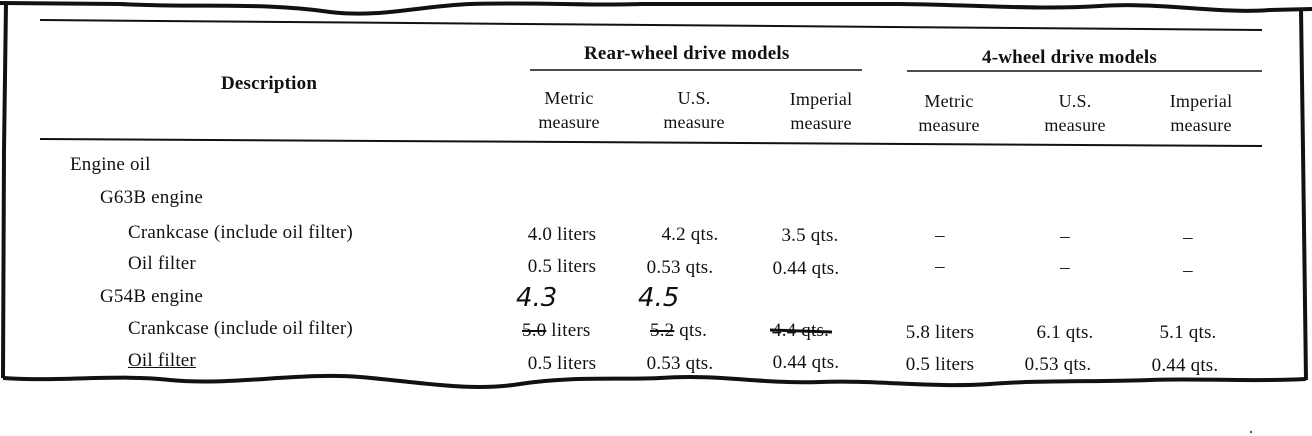  I want to click on table-top-rule, so click(651, 25).